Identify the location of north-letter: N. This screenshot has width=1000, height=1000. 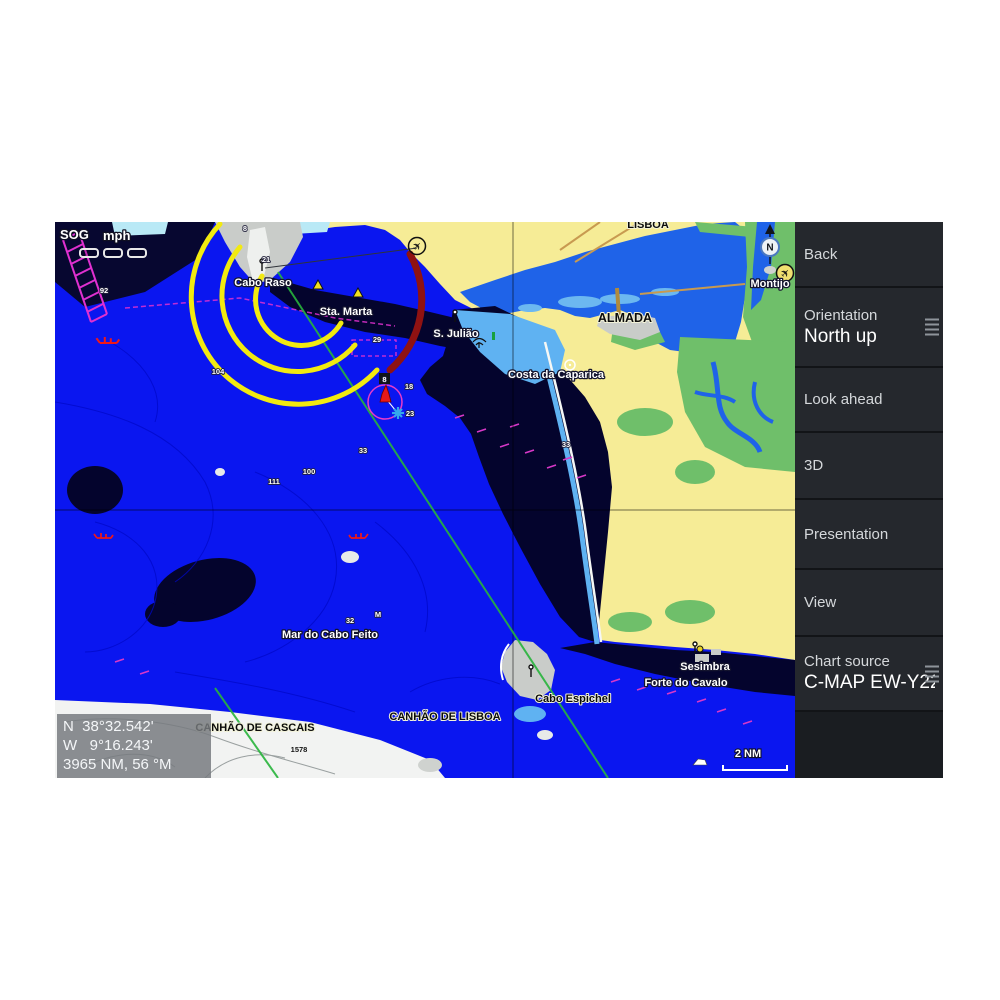
(769, 248).